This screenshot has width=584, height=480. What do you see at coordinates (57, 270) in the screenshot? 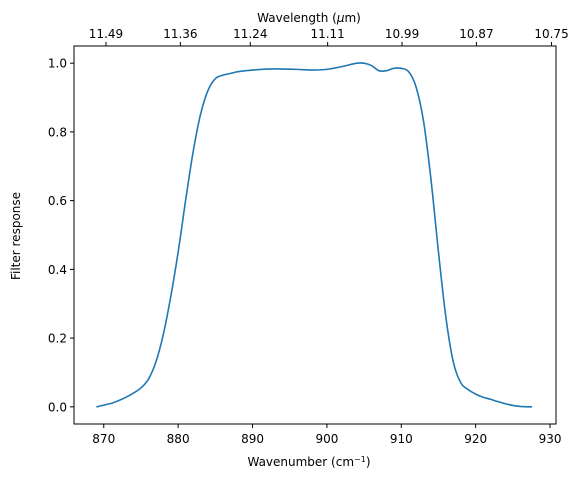
I see `y-tick-label: 0.4` at bounding box center [57, 270].